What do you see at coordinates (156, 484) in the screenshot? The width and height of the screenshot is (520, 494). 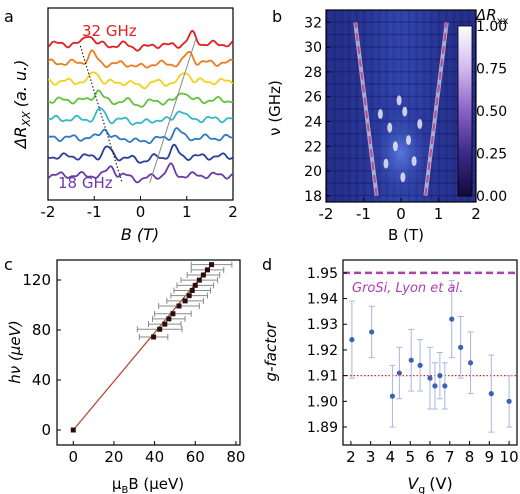 I see `panel-c-xlabel-post: B (μeV)` at bounding box center [156, 484].